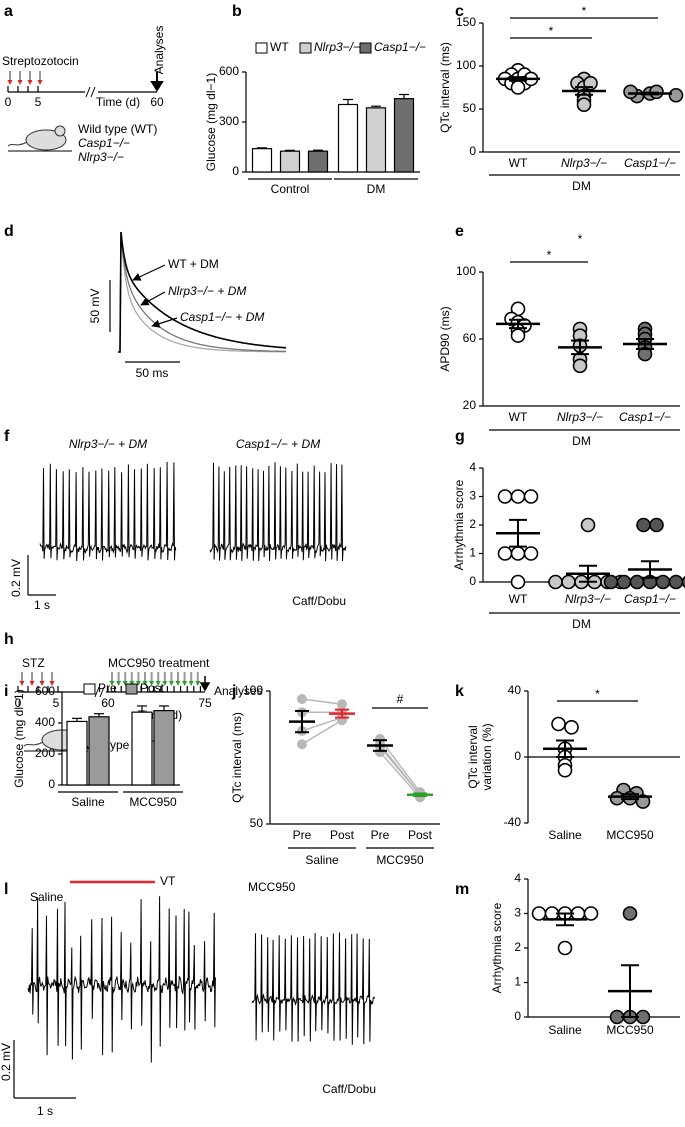  I want to click on y-tick-label: -40, so click(513, 822).